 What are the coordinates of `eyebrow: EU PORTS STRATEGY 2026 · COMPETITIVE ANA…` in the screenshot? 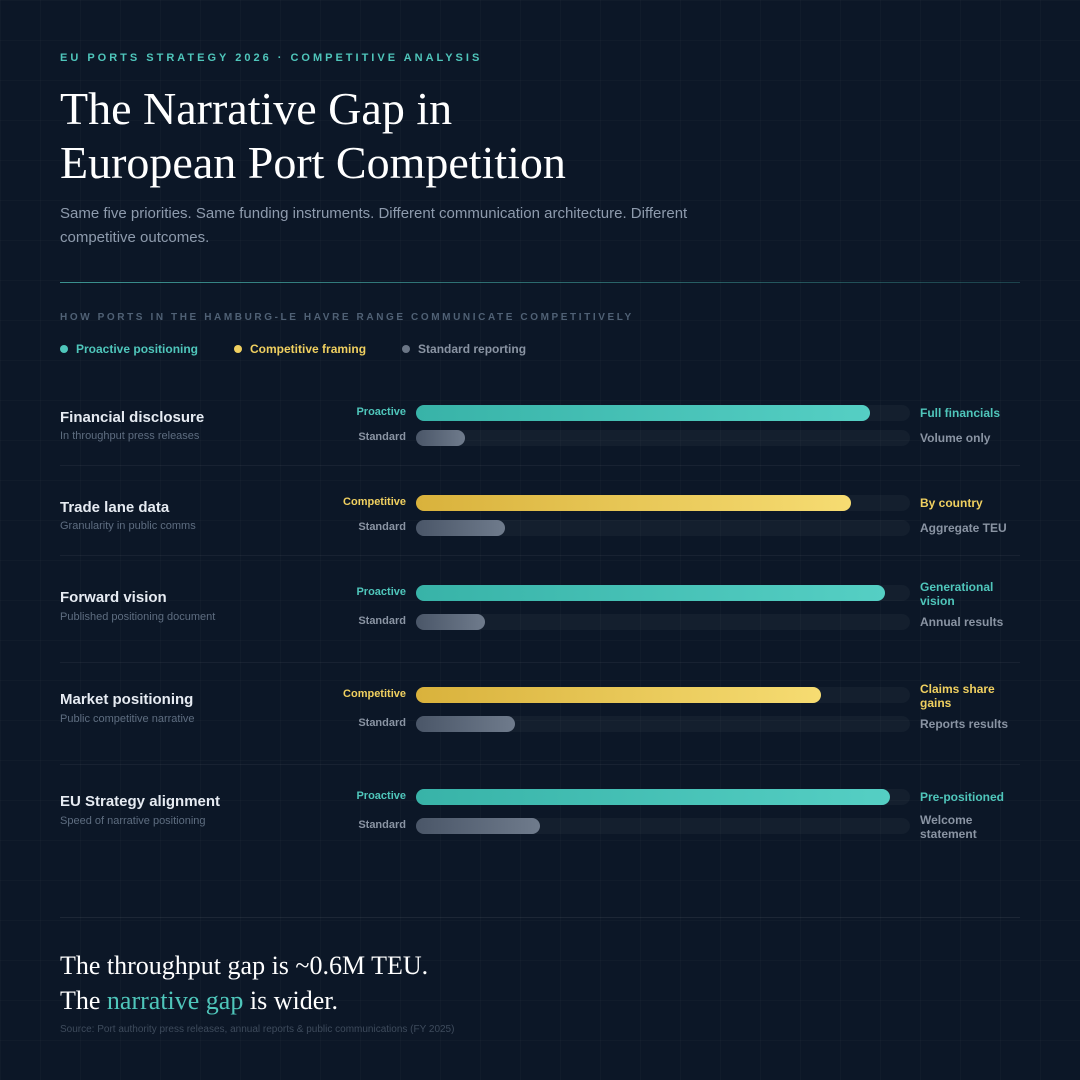 It's located at (271, 58).